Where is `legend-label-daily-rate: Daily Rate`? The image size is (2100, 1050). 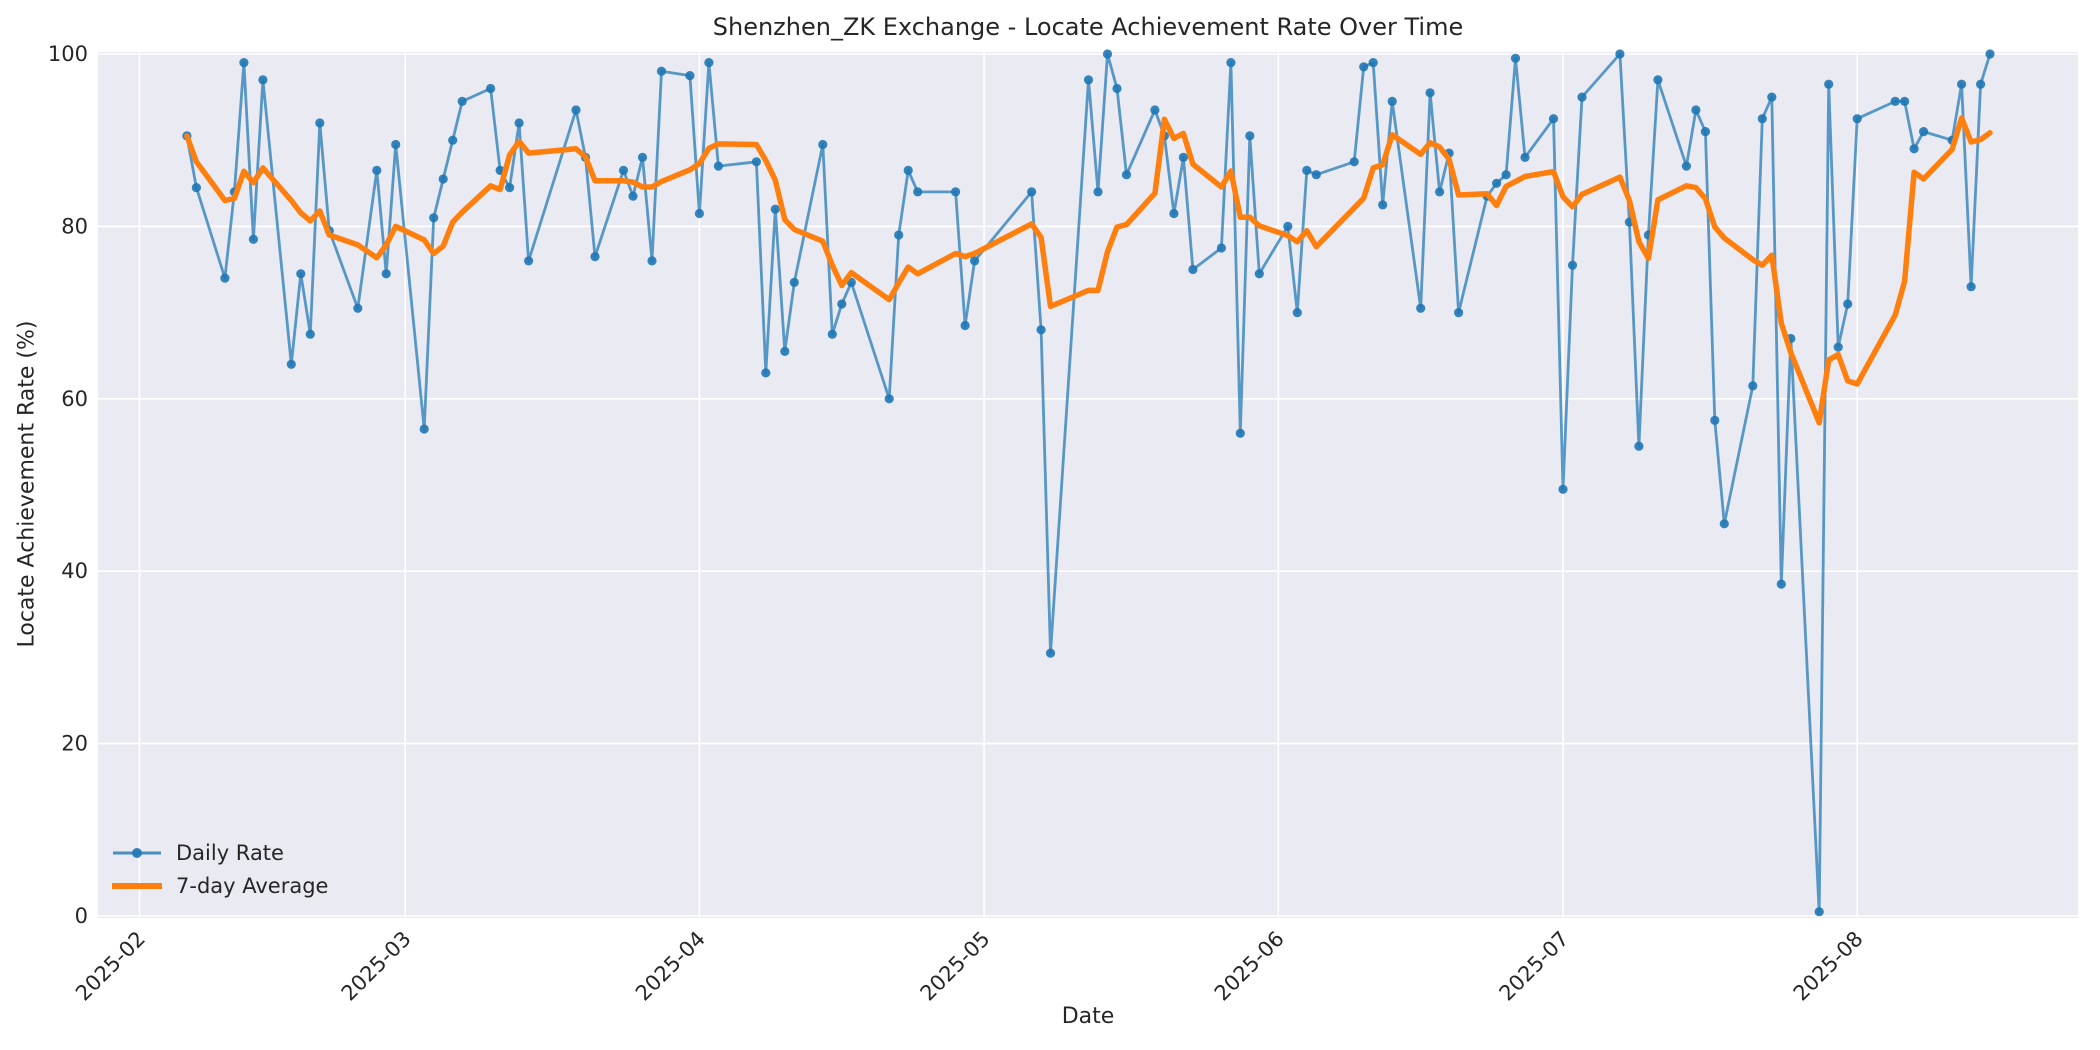 legend-label-daily-rate: Daily Rate is located at coordinates (230, 853).